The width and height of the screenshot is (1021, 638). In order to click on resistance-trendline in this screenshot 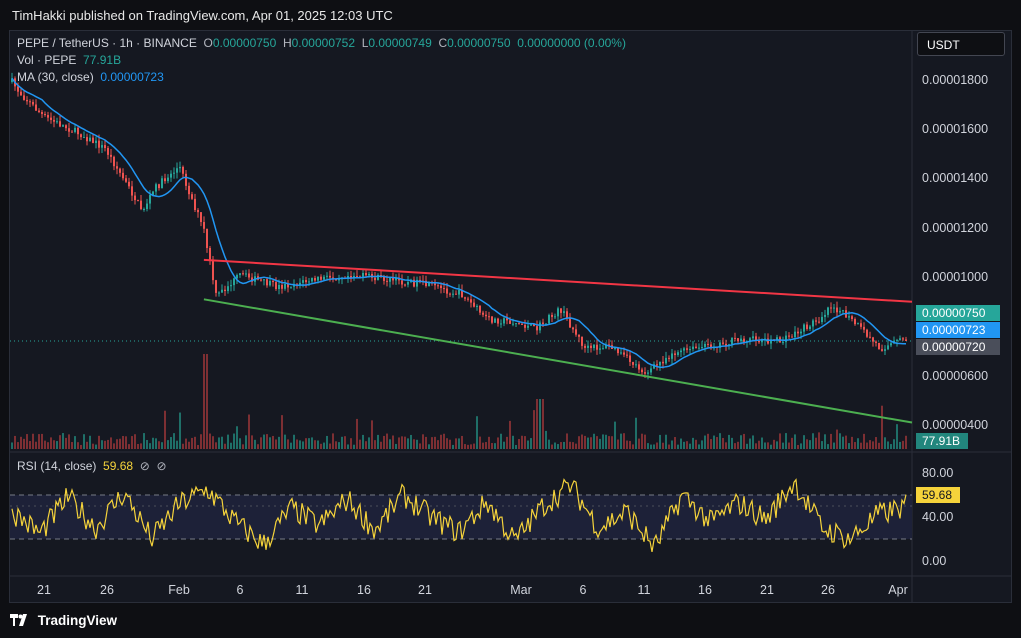, I will do `click(558, 280)`.